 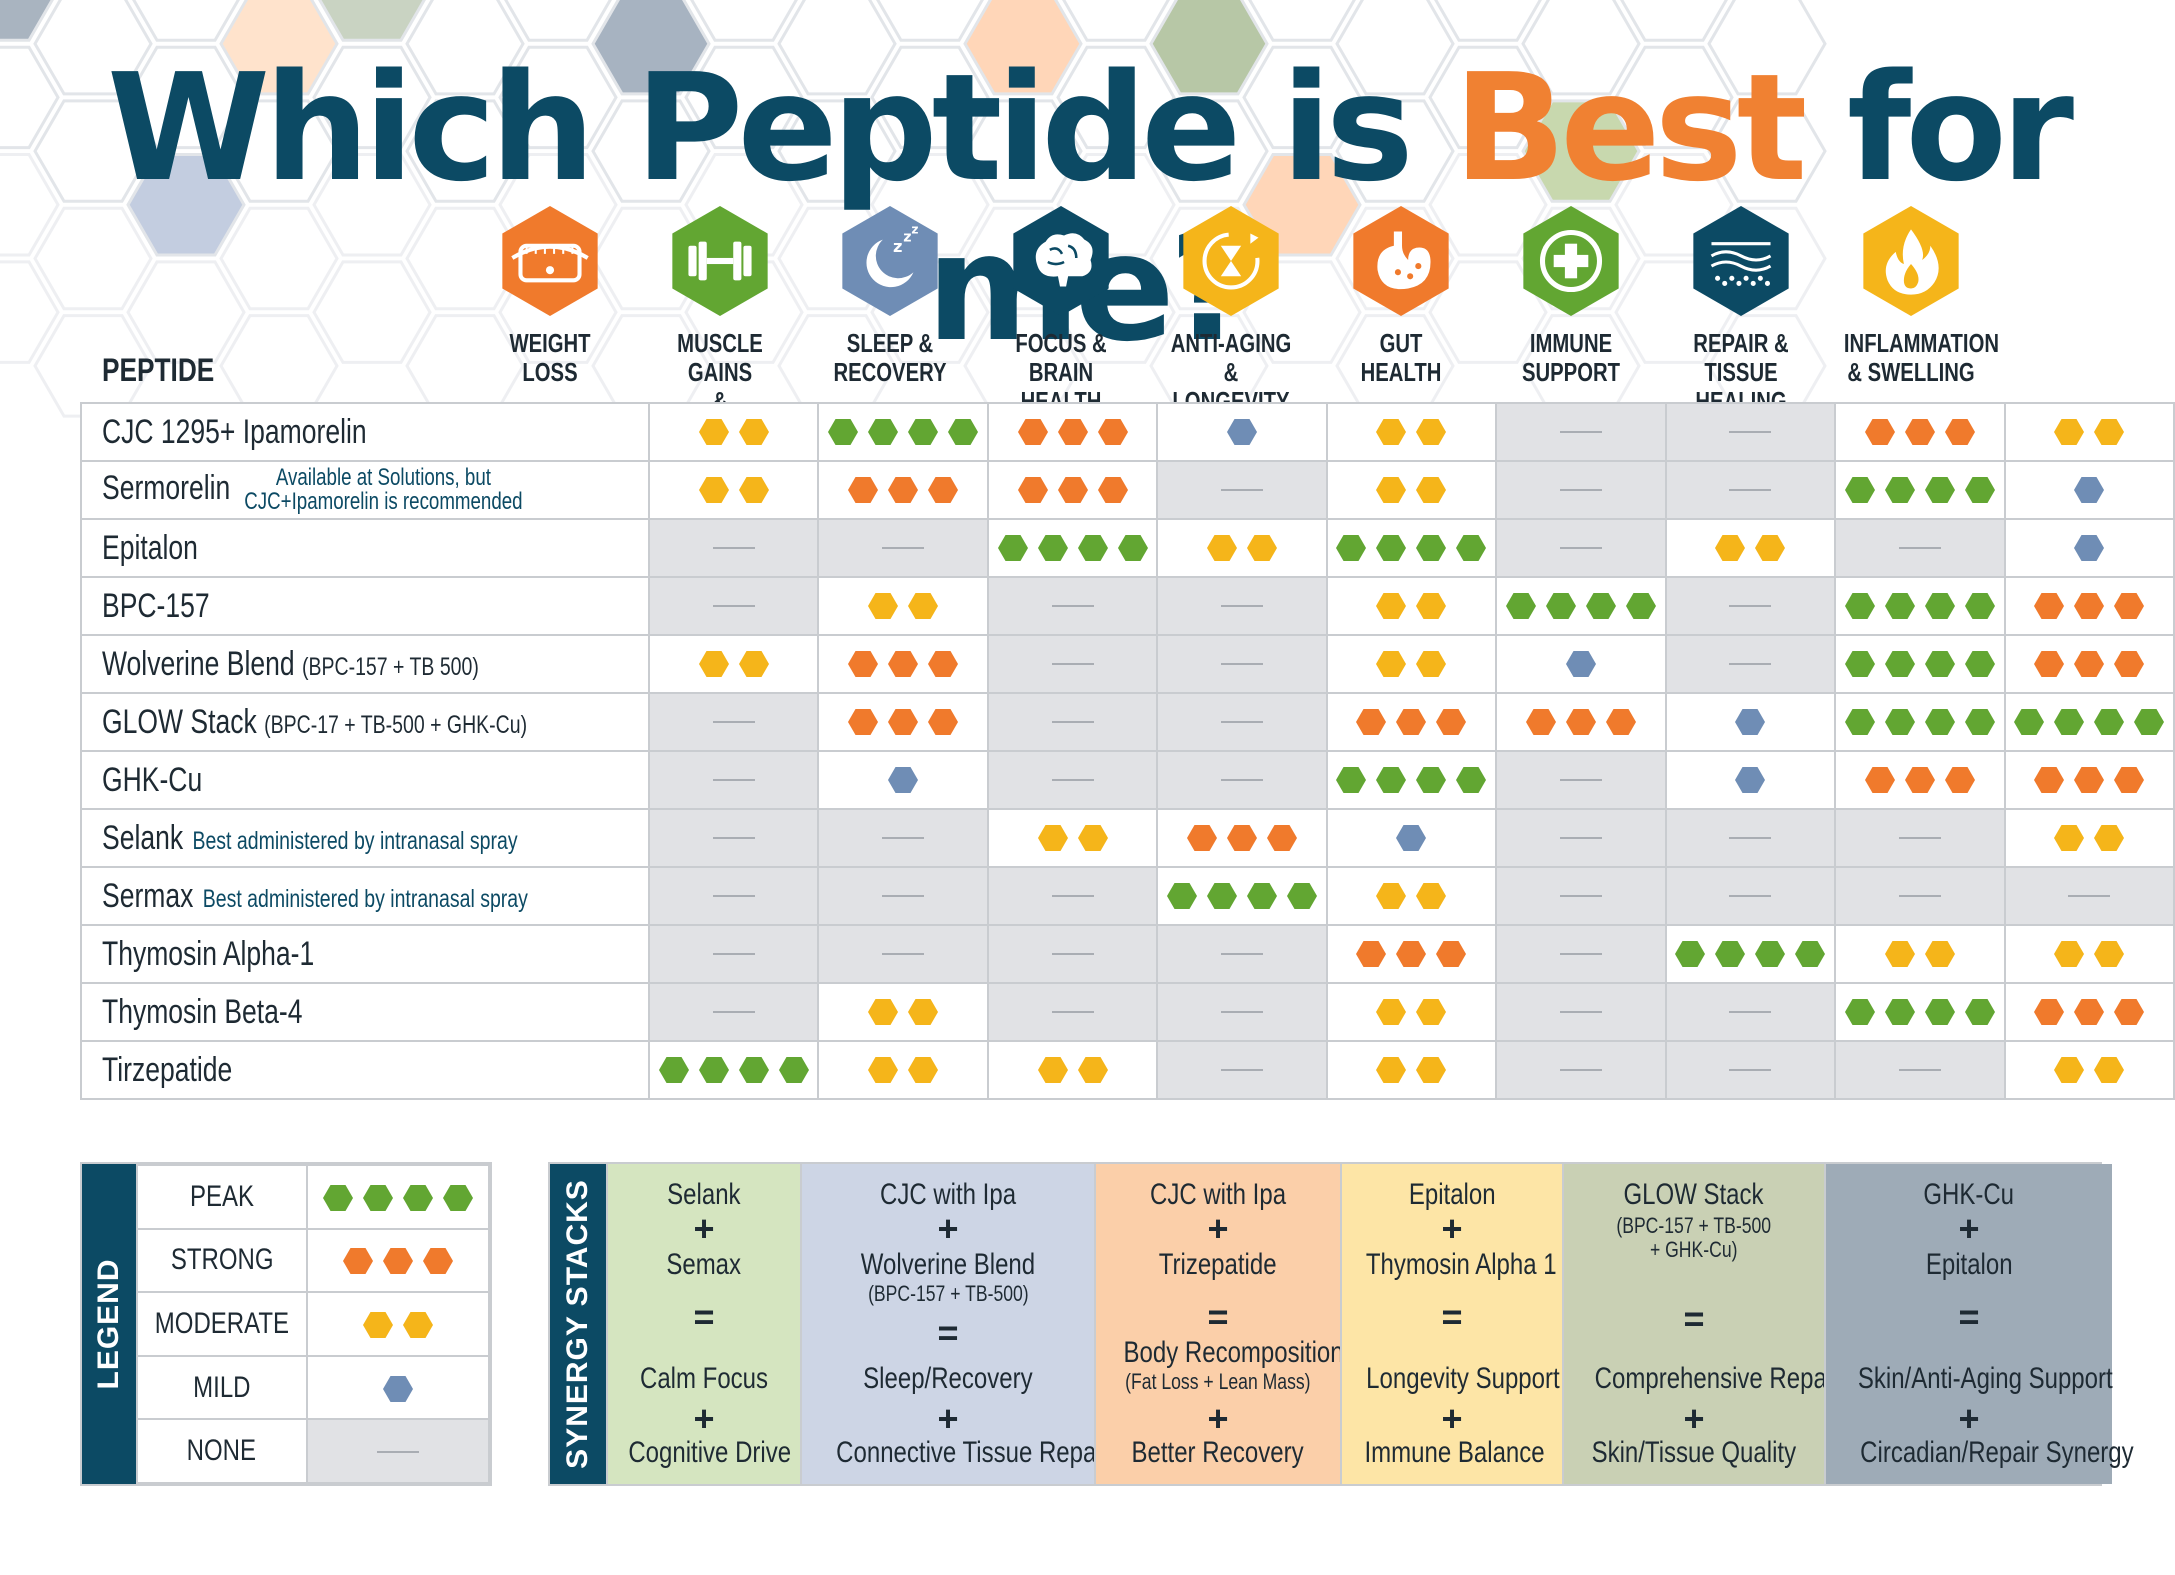 I want to click on stack-ingredient-a-text: Selank, so click(x=704, y=1194).